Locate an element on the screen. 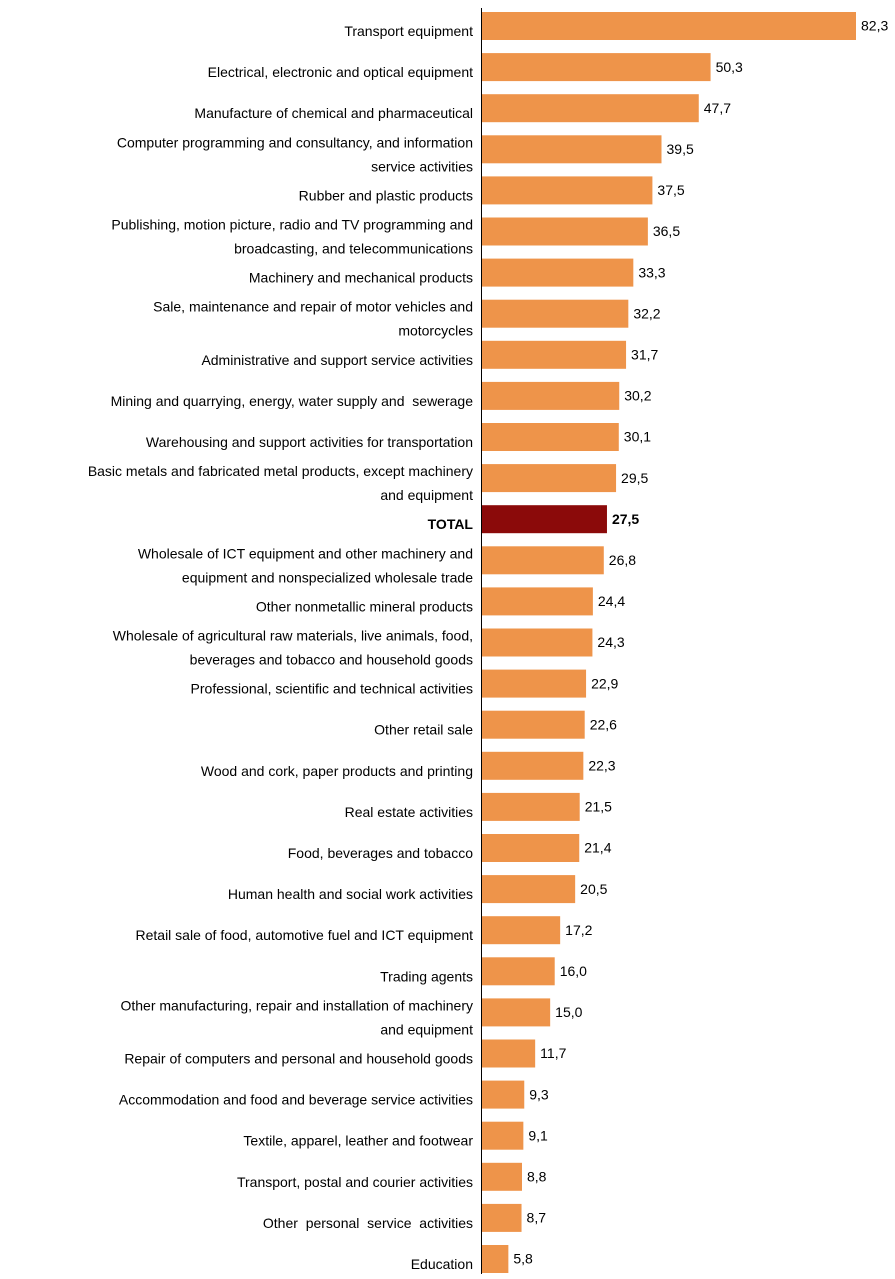  category-tick-label: Transport equipment is located at coordinates (408, 31).